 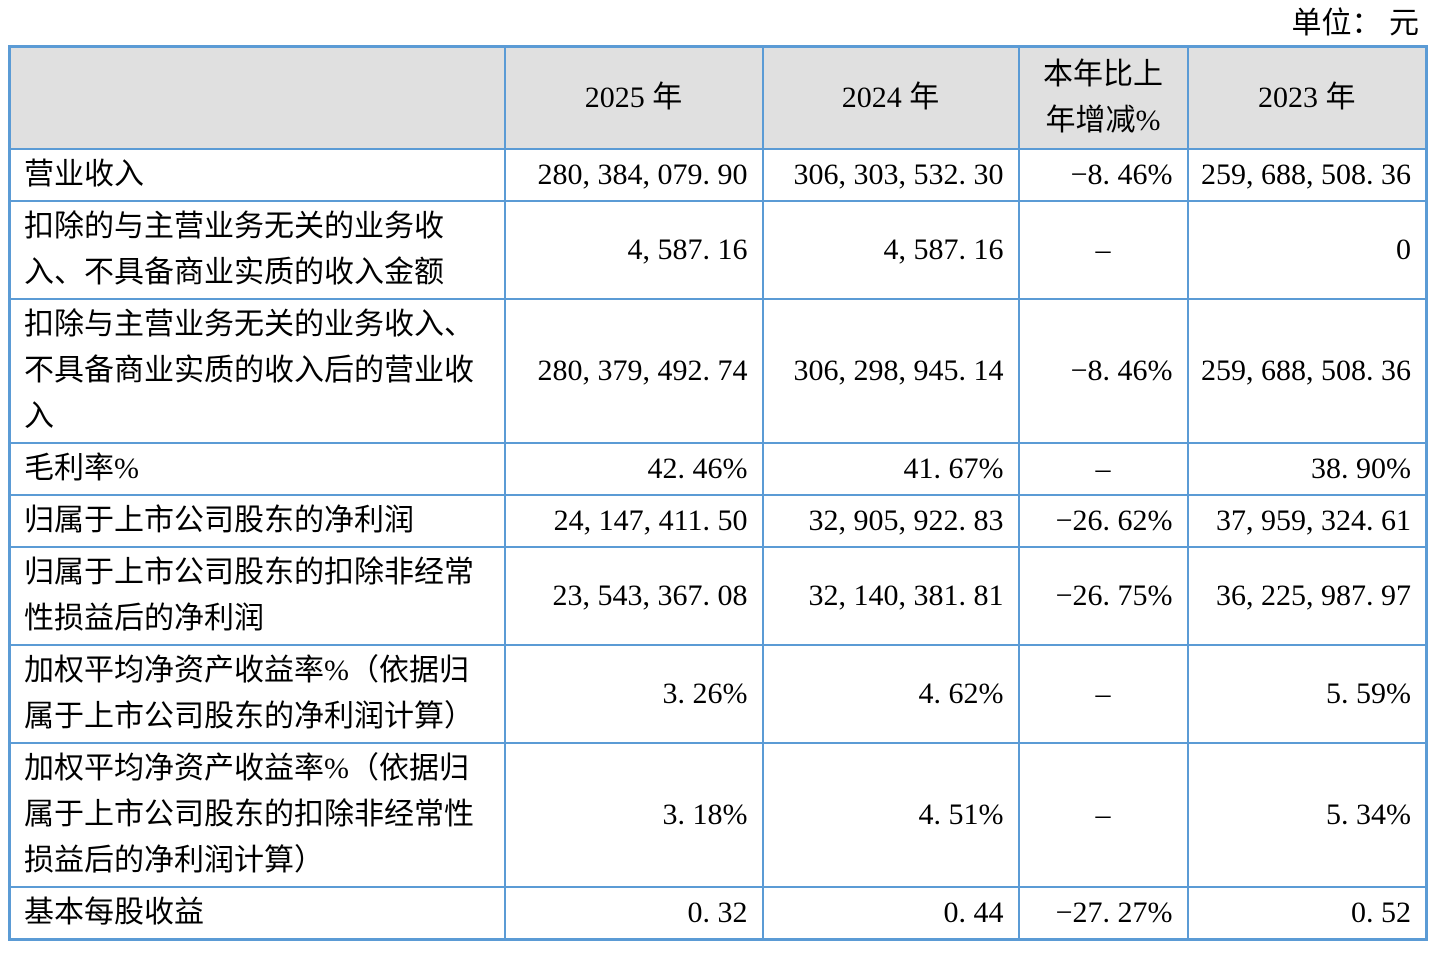 I want to click on header-yoy-change: 本年比上 年增减%, so click(x=1103, y=97).